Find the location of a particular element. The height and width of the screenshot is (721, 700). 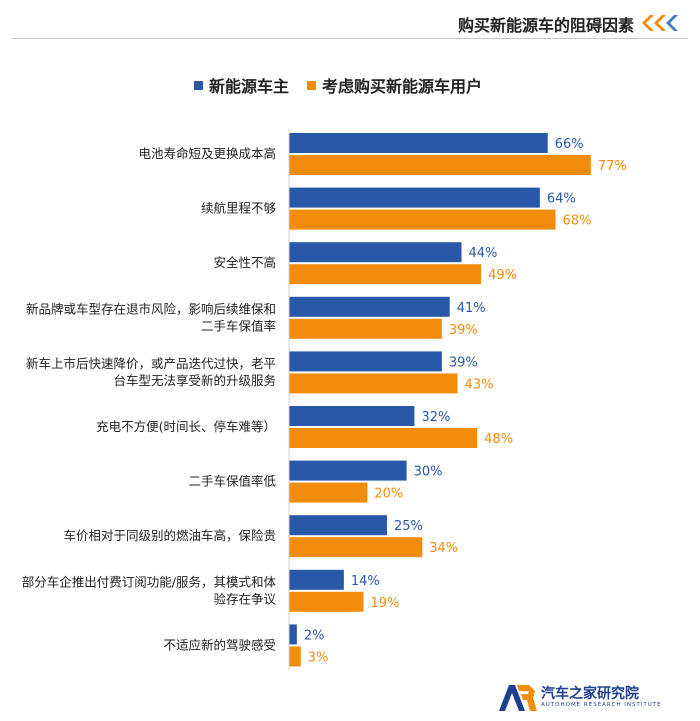

value-label-owner: 64% is located at coordinates (561, 199).